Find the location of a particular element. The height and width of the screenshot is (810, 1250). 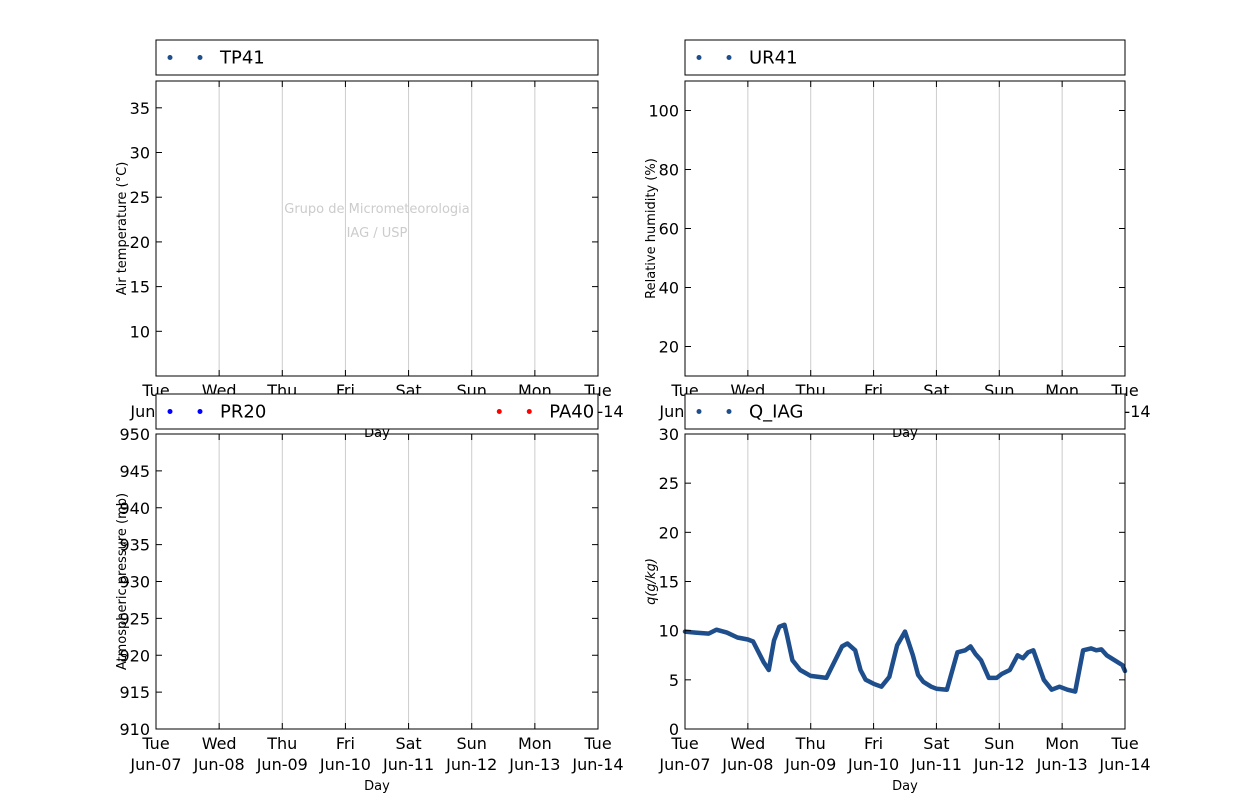

y-tick-label: 40 is located at coordinates (669, 288).